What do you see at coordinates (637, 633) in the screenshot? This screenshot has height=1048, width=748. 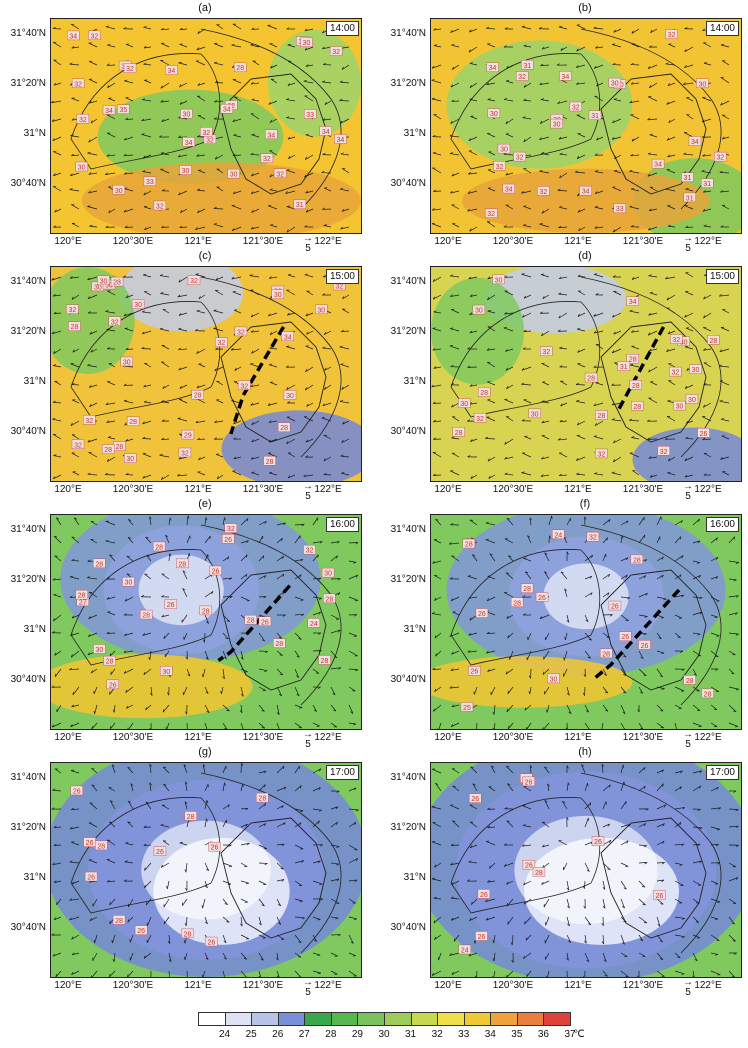 I see `sea-breeze-front` at bounding box center [637, 633].